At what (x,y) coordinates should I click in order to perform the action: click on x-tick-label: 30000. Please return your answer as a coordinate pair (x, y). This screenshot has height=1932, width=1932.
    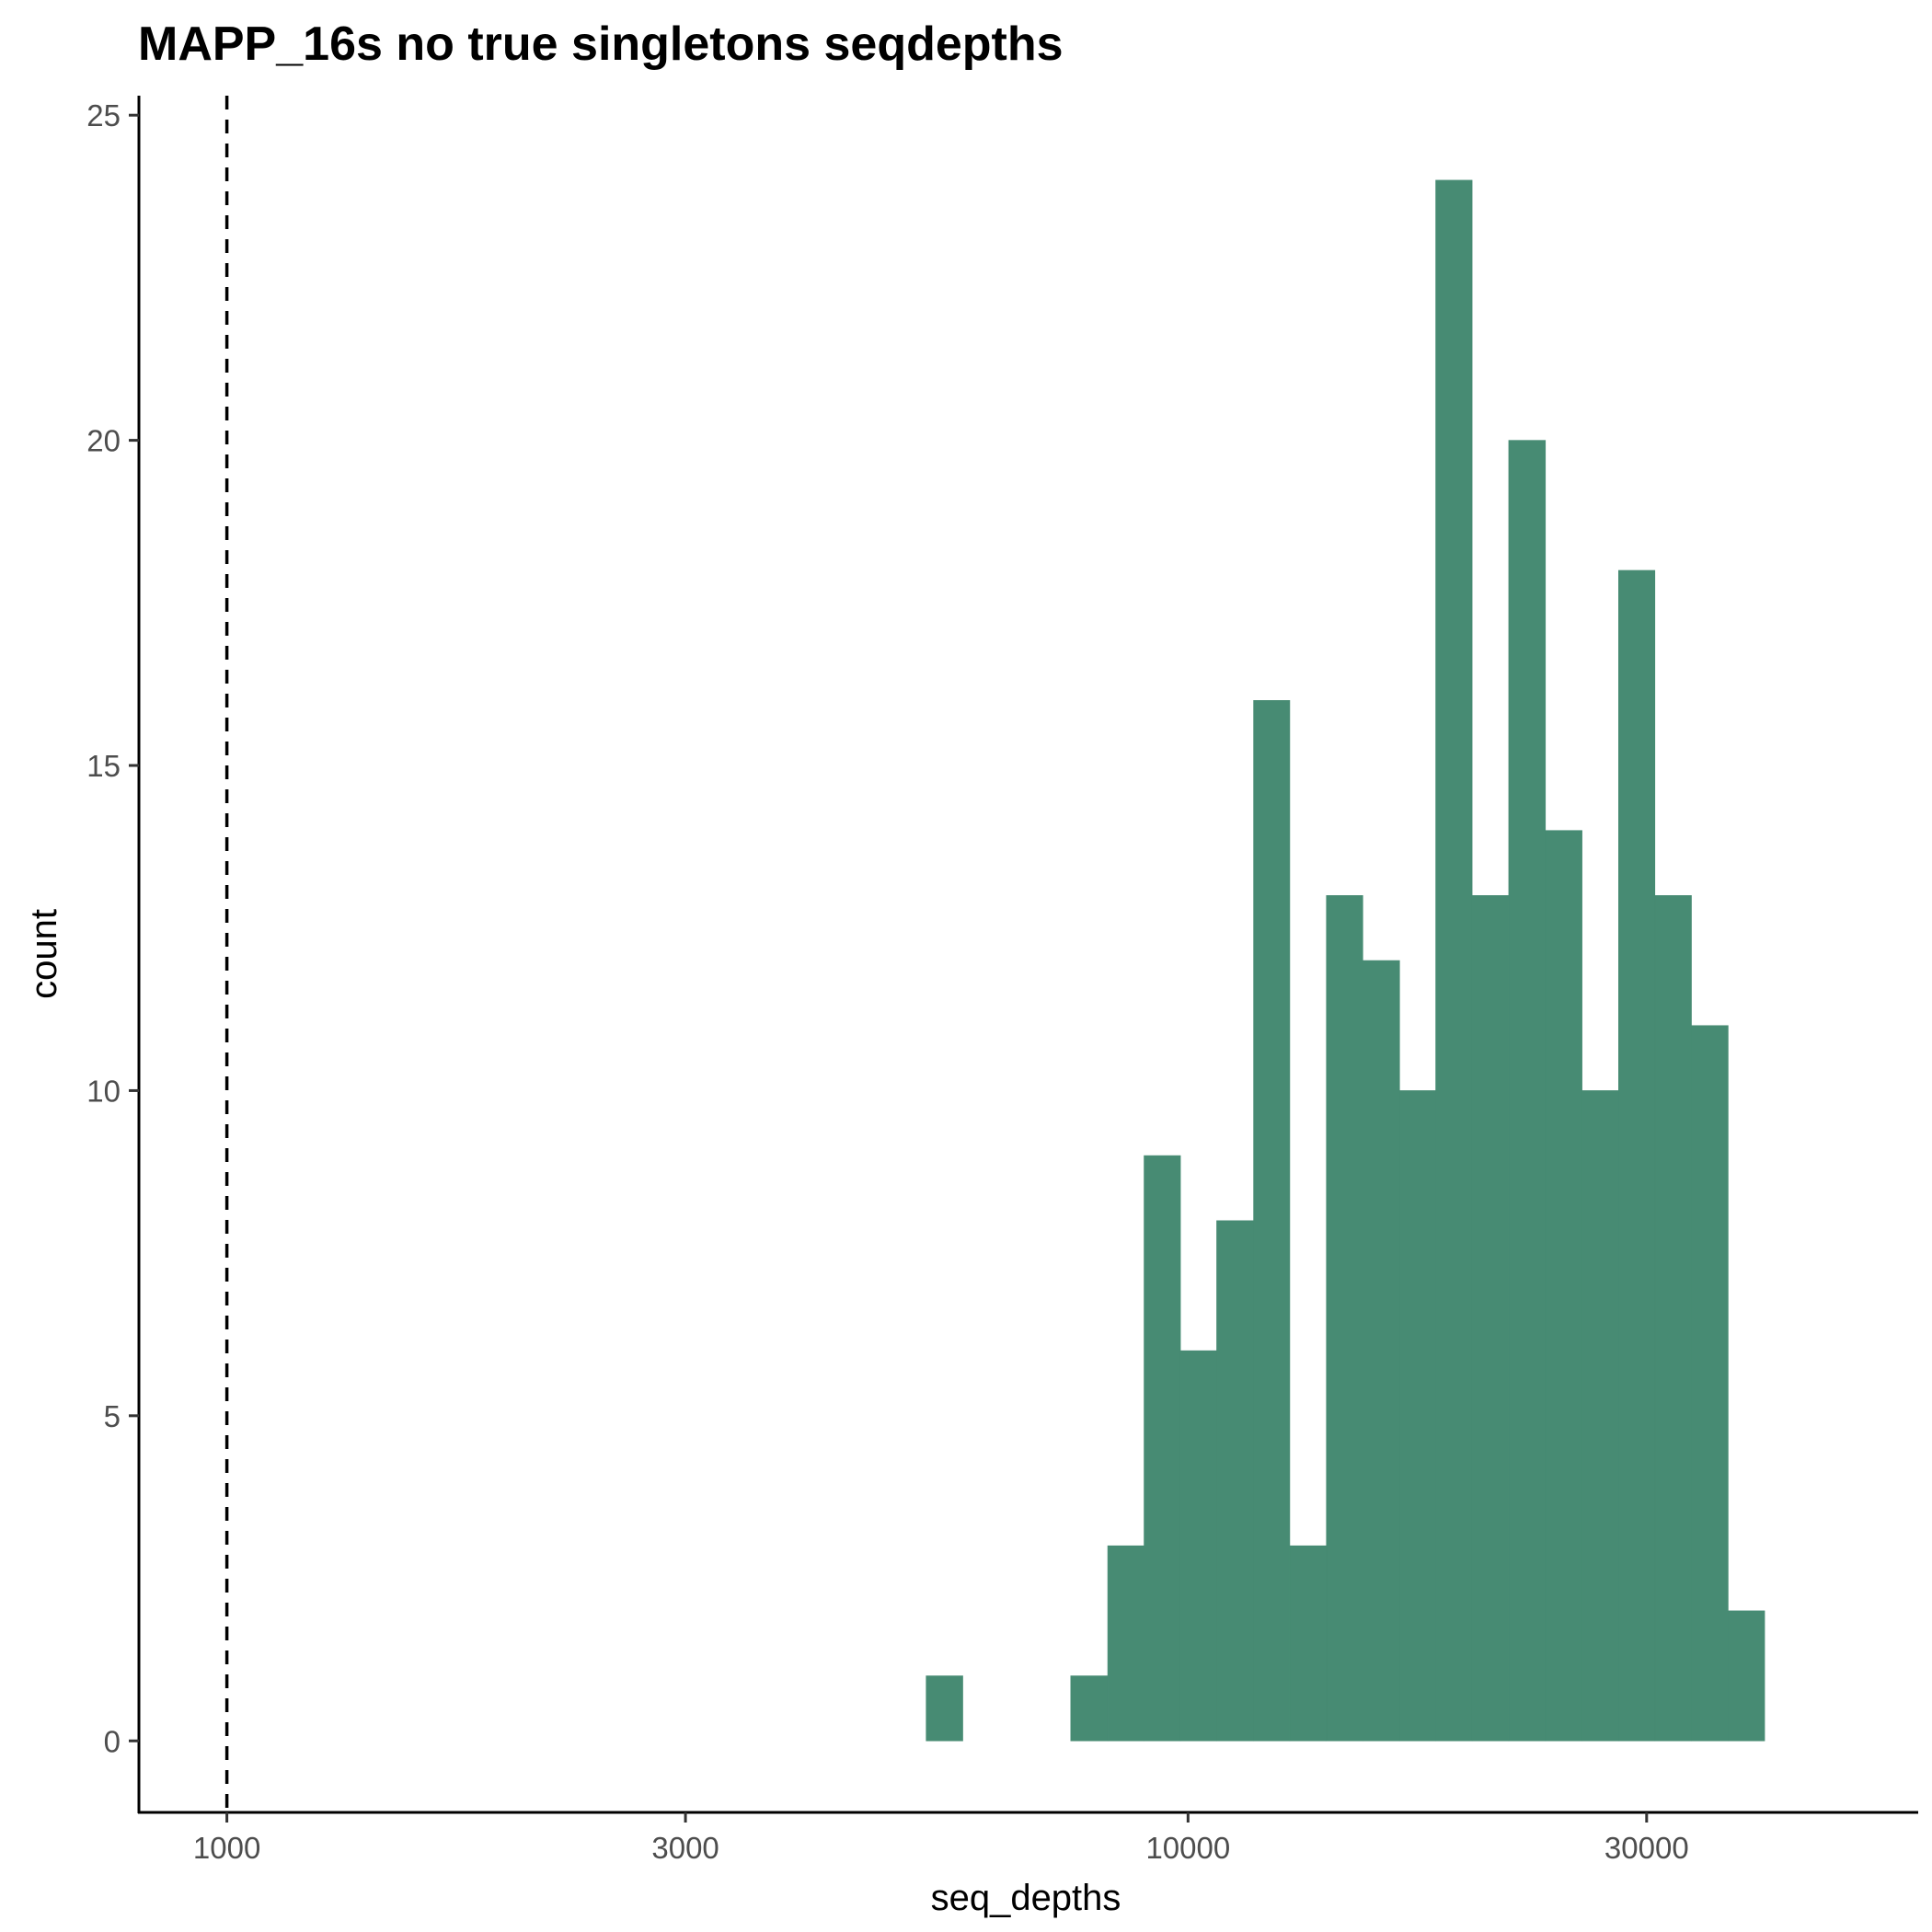
    Looking at the image, I should click on (1646, 1848).